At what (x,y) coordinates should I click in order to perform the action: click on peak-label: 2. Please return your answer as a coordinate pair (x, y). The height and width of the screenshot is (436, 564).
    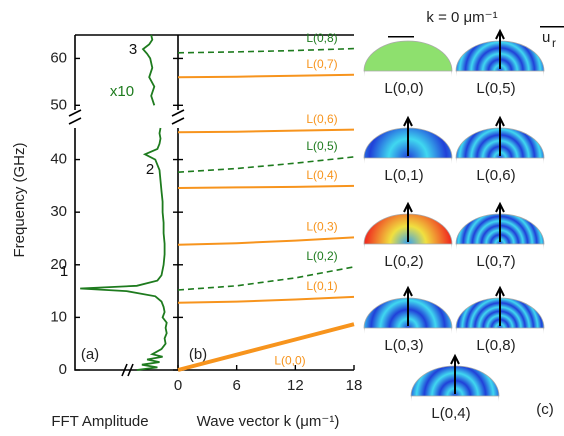
    Looking at the image, I should click on (150, 169).